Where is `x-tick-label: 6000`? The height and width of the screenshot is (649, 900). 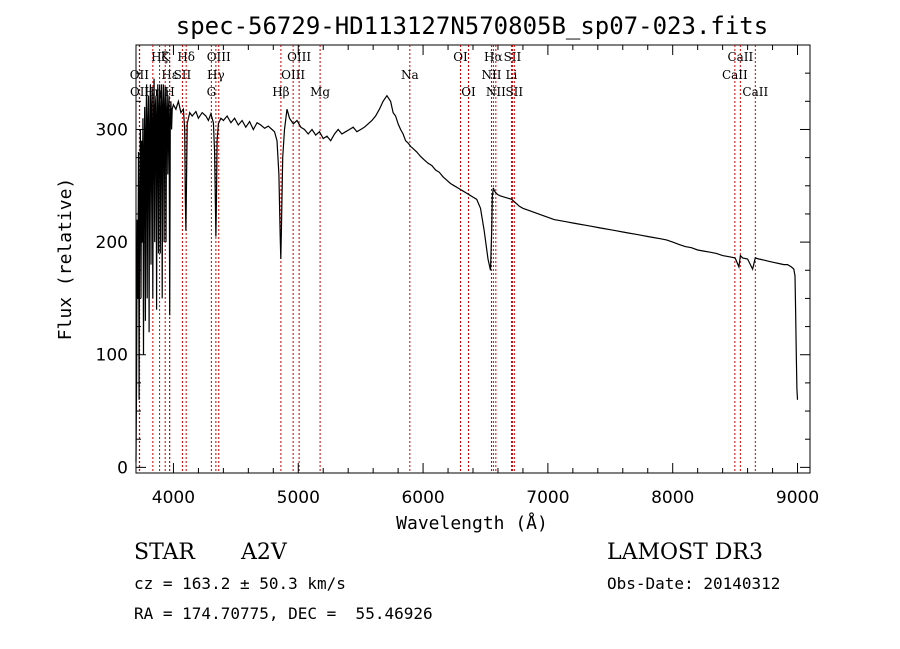 x-tick-label: 6000 is located at coordinates (422, 498).